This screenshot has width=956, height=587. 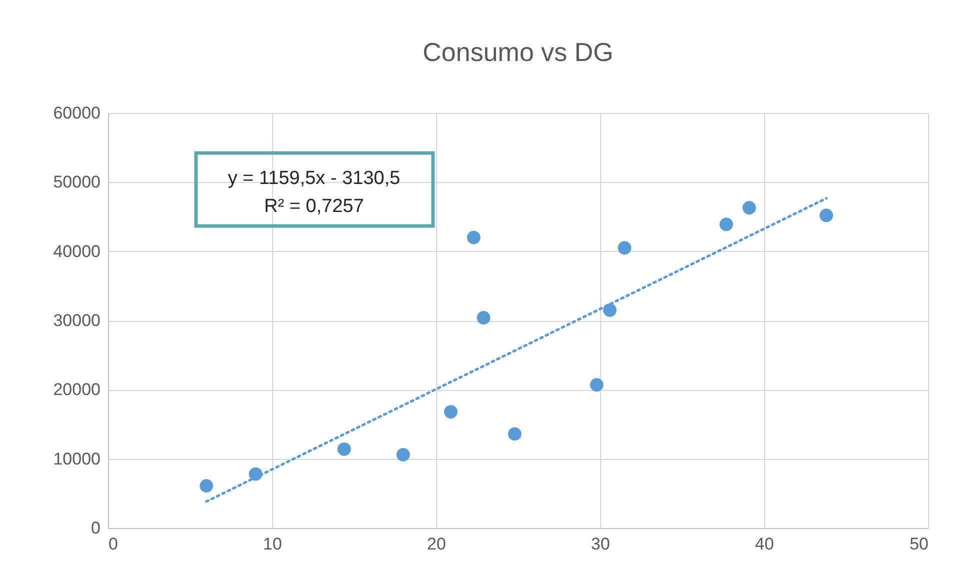 What do you see at coordinates (76, 182) in the screenshot?
I see `y-tick-label: 50000` at bounding box center [76, 182].